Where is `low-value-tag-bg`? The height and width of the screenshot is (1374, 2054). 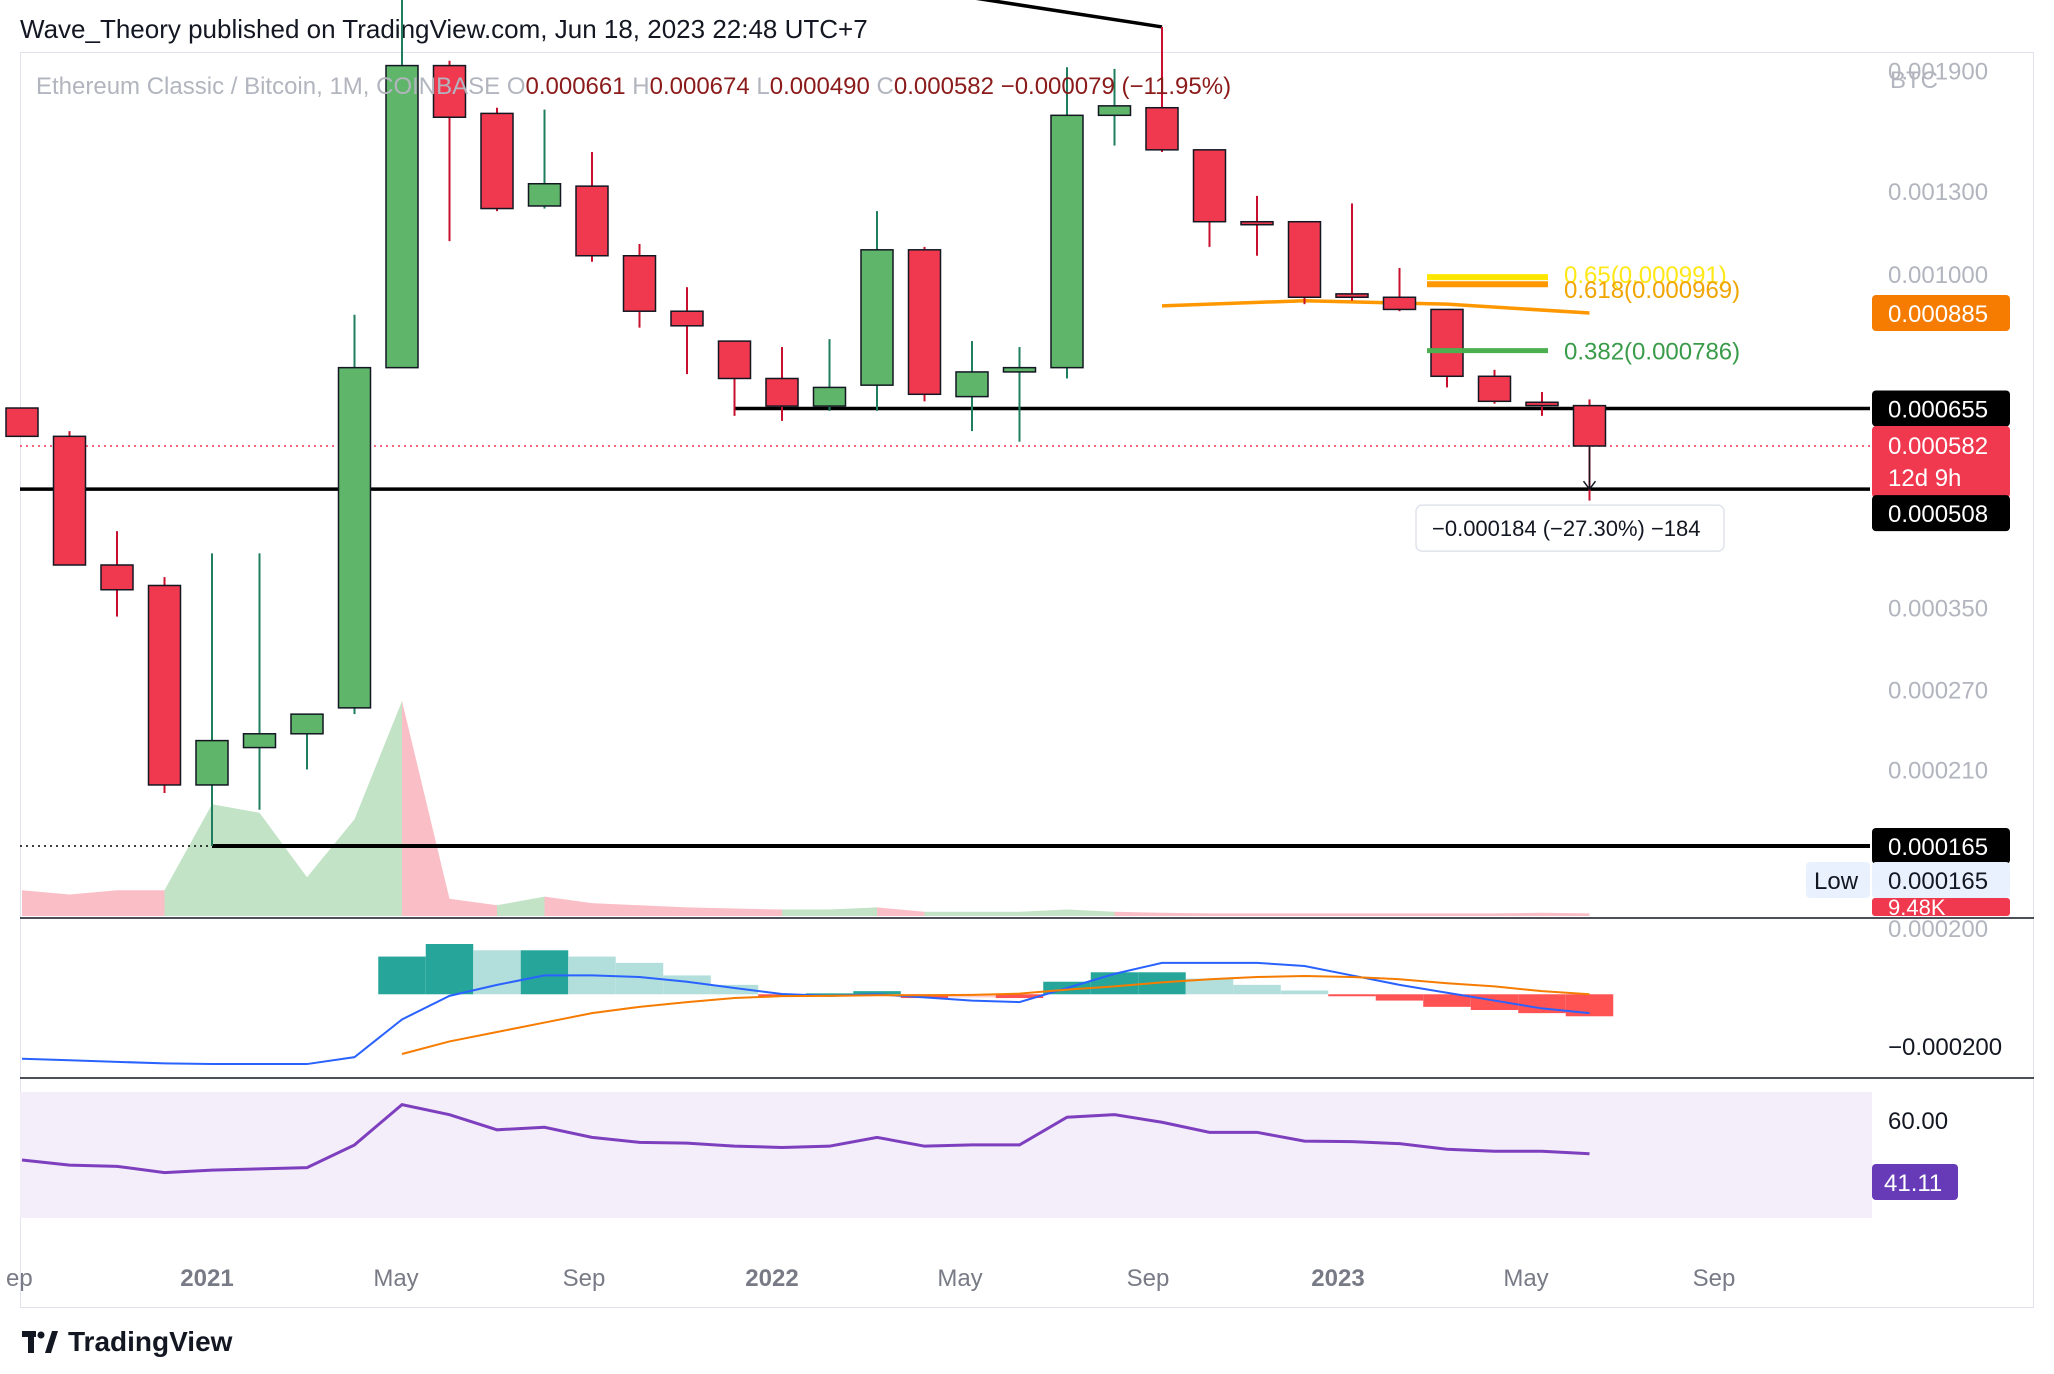
low-value-tag-bg is located at coordinates (1941, 880).